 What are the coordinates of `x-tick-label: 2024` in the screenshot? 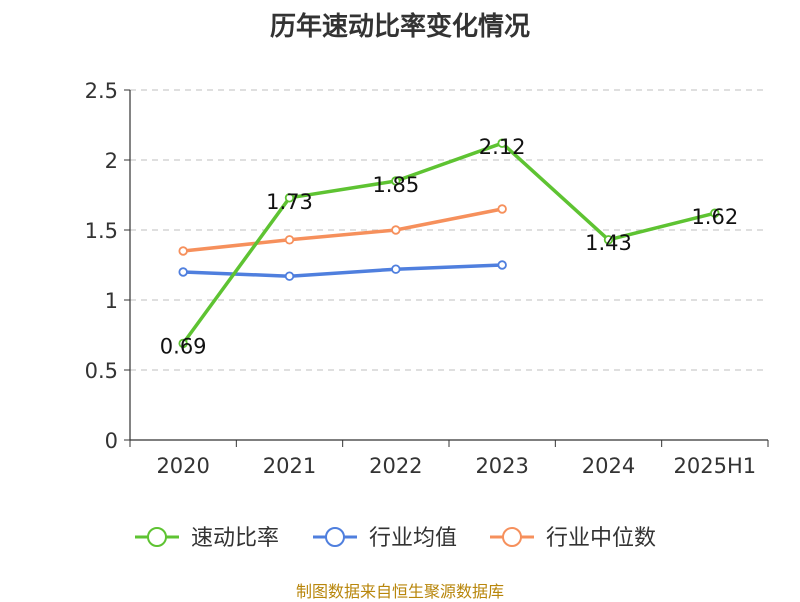 It's located at (608, 466).